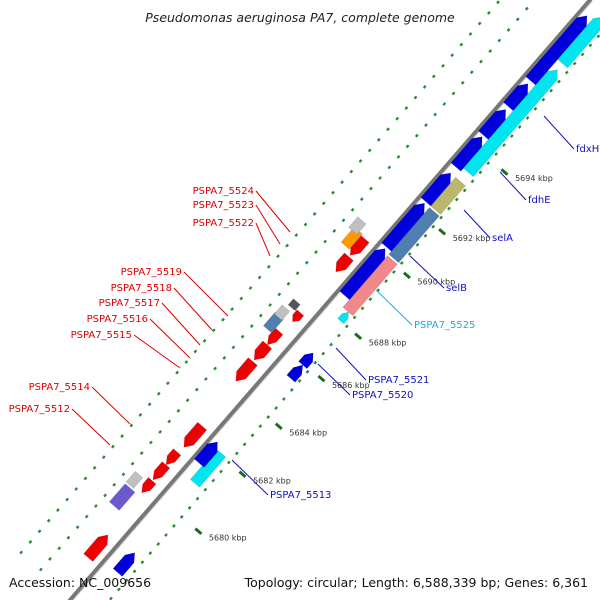 The image size is (600, 600). What do you see at coordinates (444, 325) in the screenshot?
I see `forward-gene-label: PSPA7_5525` at bounding box center [444, 325].